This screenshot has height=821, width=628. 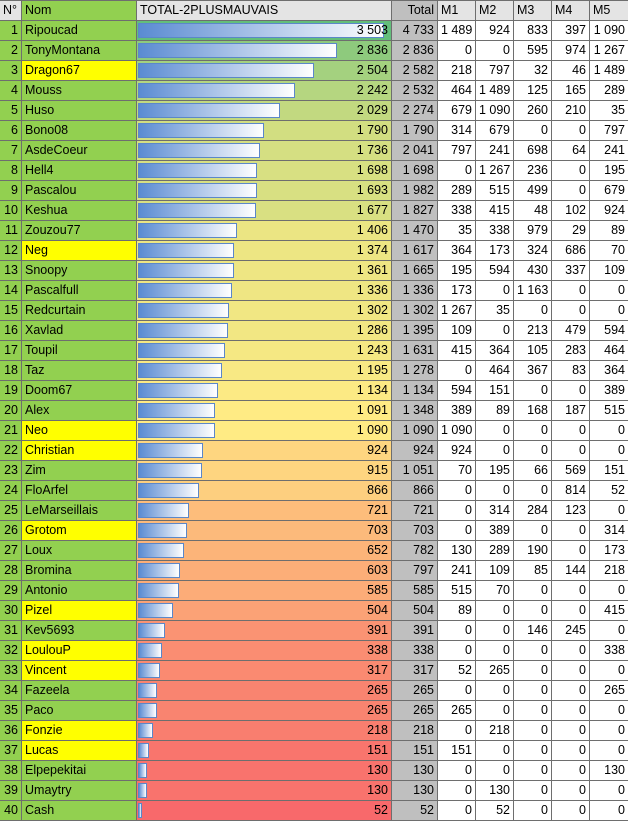 What do you see at coordinates (461, 590) in the screenshot?
I see `cell-text: 515` at bounding box center [461, 590].